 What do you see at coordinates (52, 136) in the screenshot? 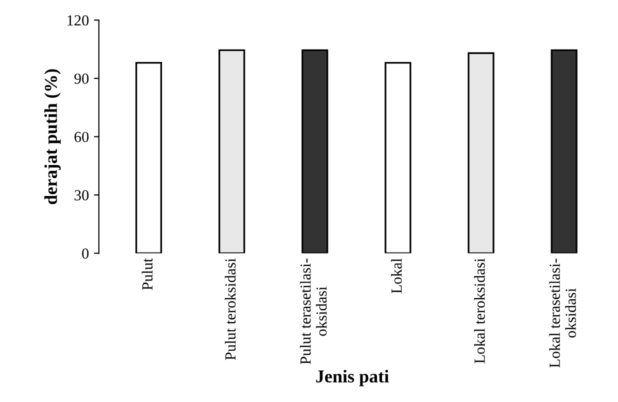
I see `y-axis-title: derajat putih (%)` at bounding box center [52, 136].